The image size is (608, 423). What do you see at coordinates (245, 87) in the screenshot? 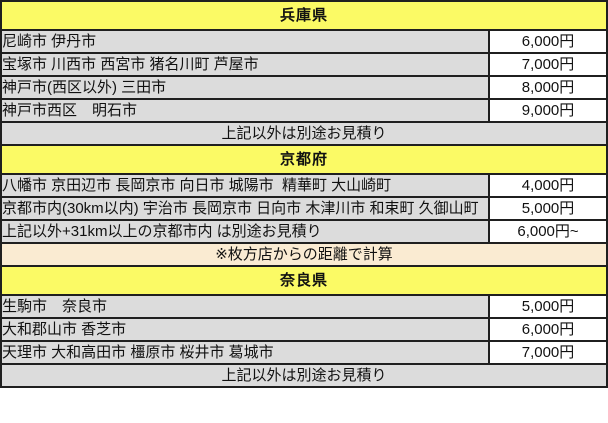
I see `area-cell: 神戸市(西区以外) 三田市` at bounding box center [245, 87].